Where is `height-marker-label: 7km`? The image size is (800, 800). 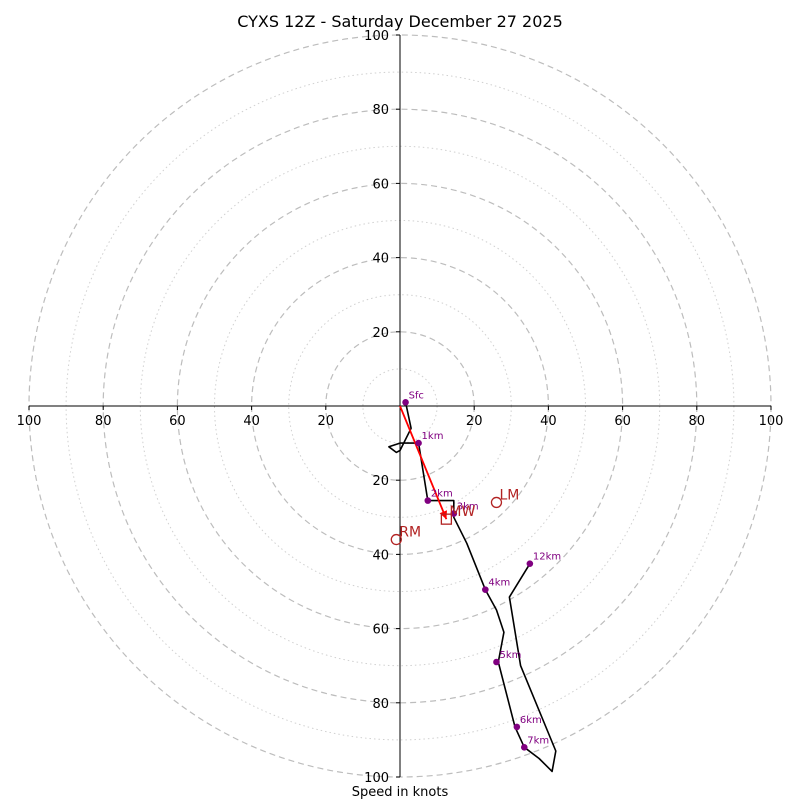
height-marker-label: 7km is located at coordinates (538, 740).